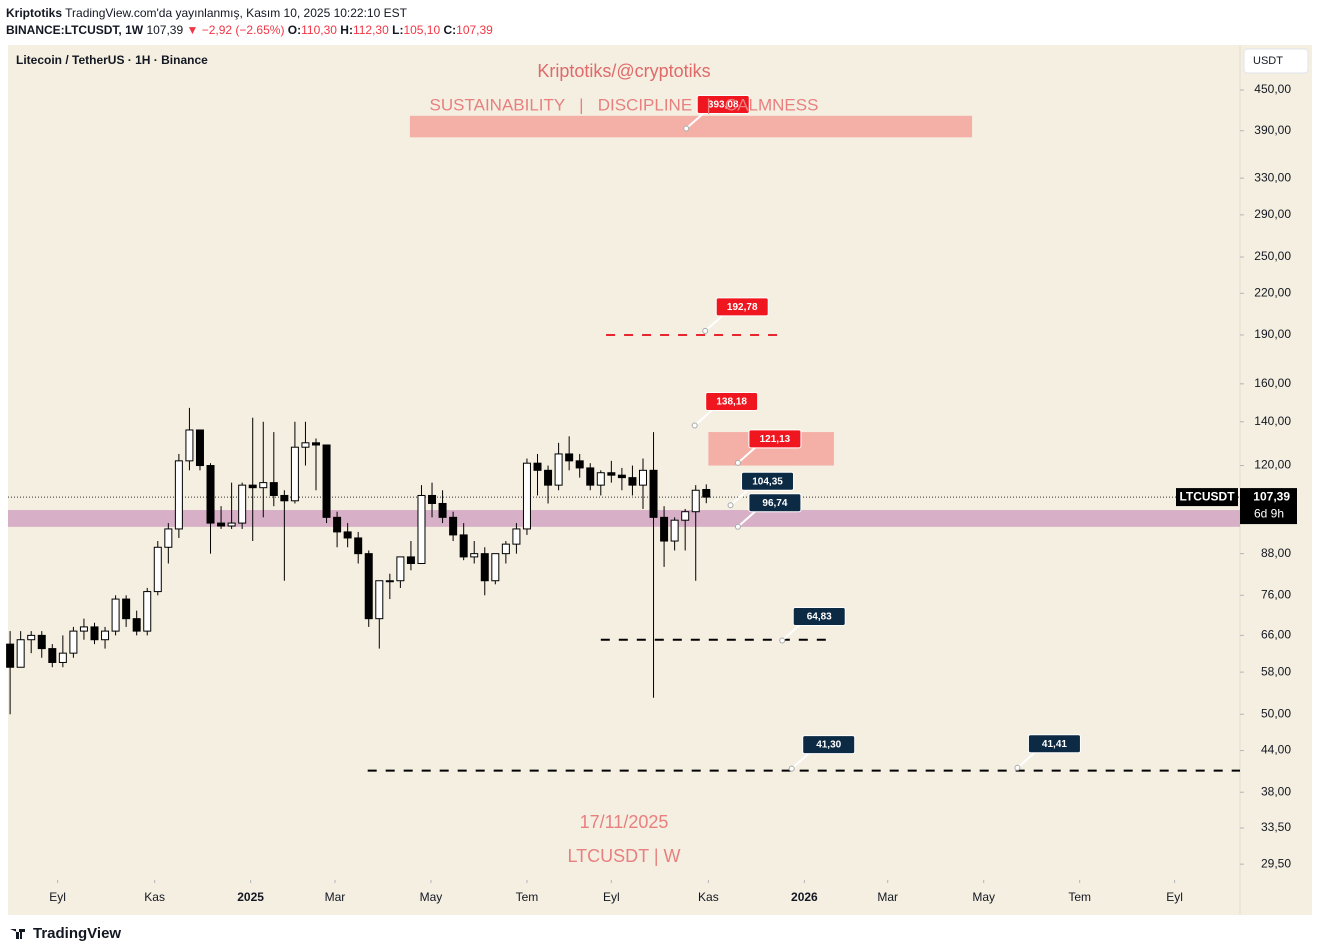 Image resolution: width=1320 pixels, height=952 pixels. What do you see at coordinates (17, 934) in the screenshot?
I see `logo-icon` at bounding box center [17, 934].